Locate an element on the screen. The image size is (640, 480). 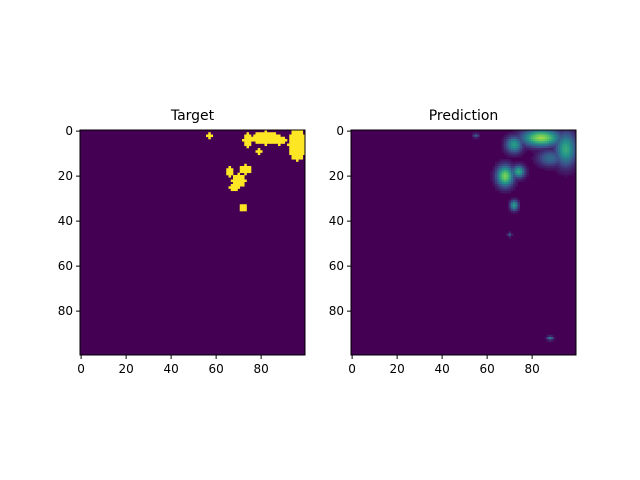
prediction-title: Prediction is located at coordinates (464, 116).